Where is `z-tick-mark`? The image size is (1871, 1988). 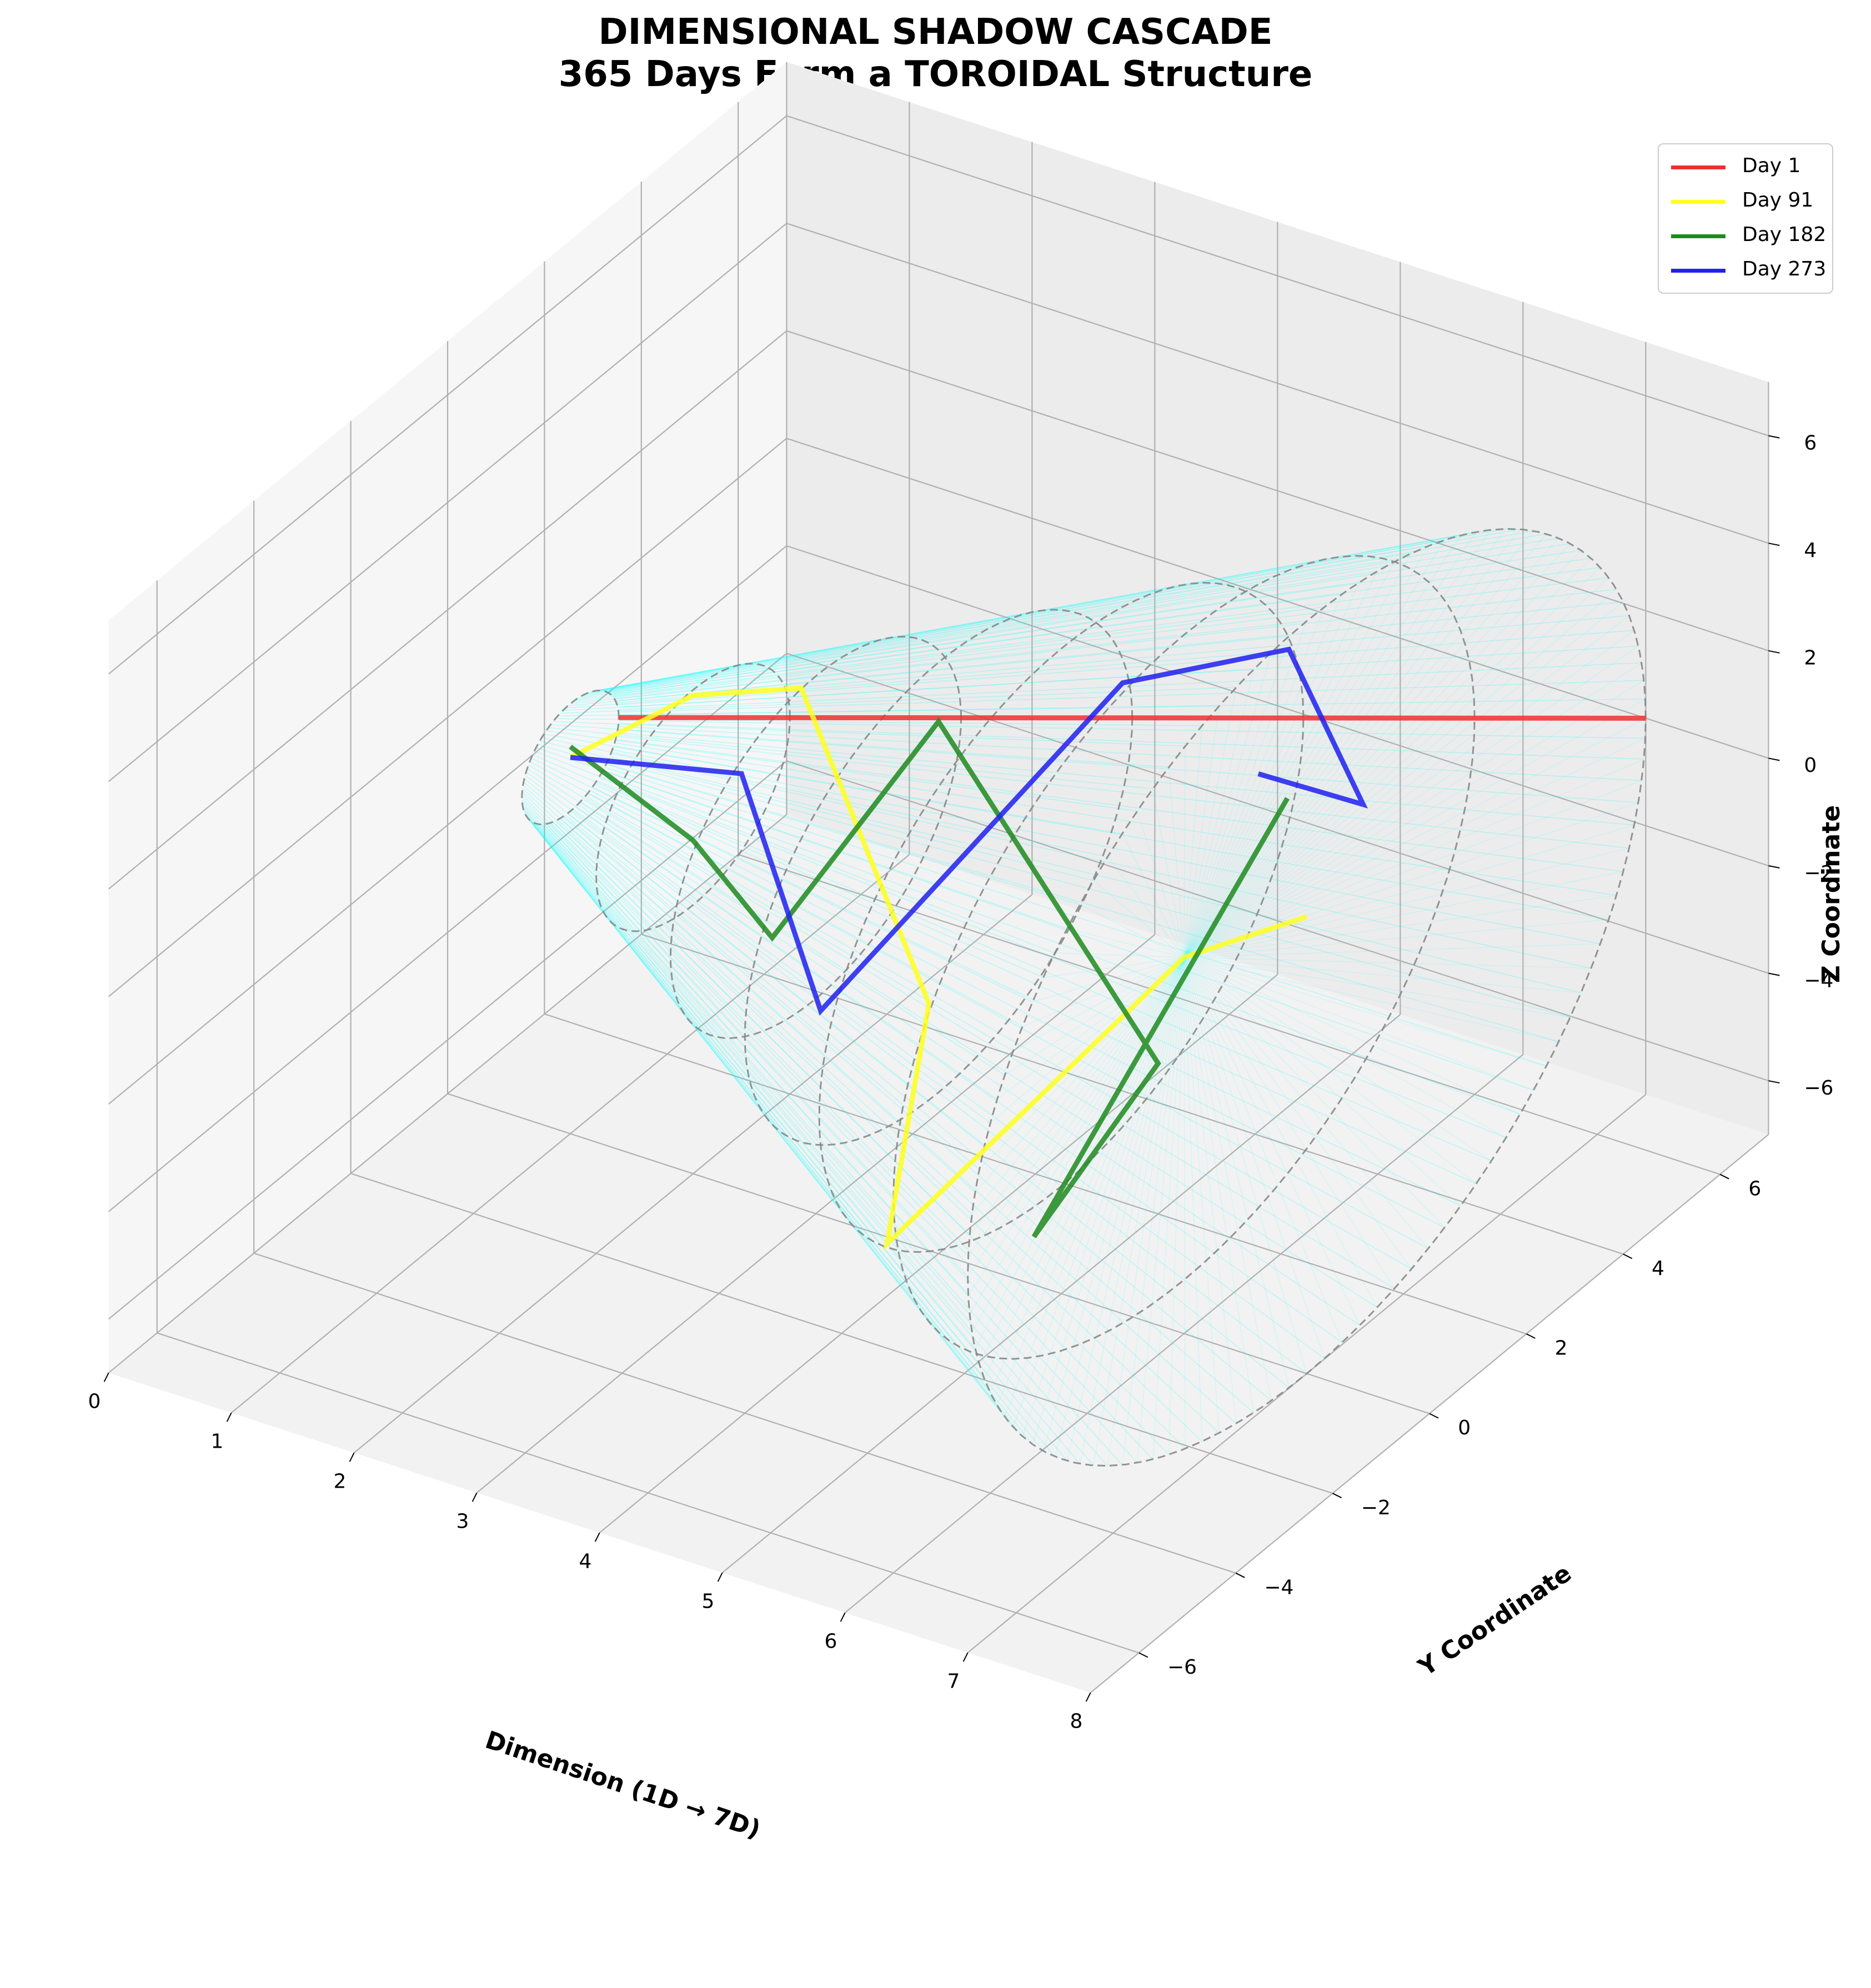 z-tick-mark is located at coordinates (1774, 437).